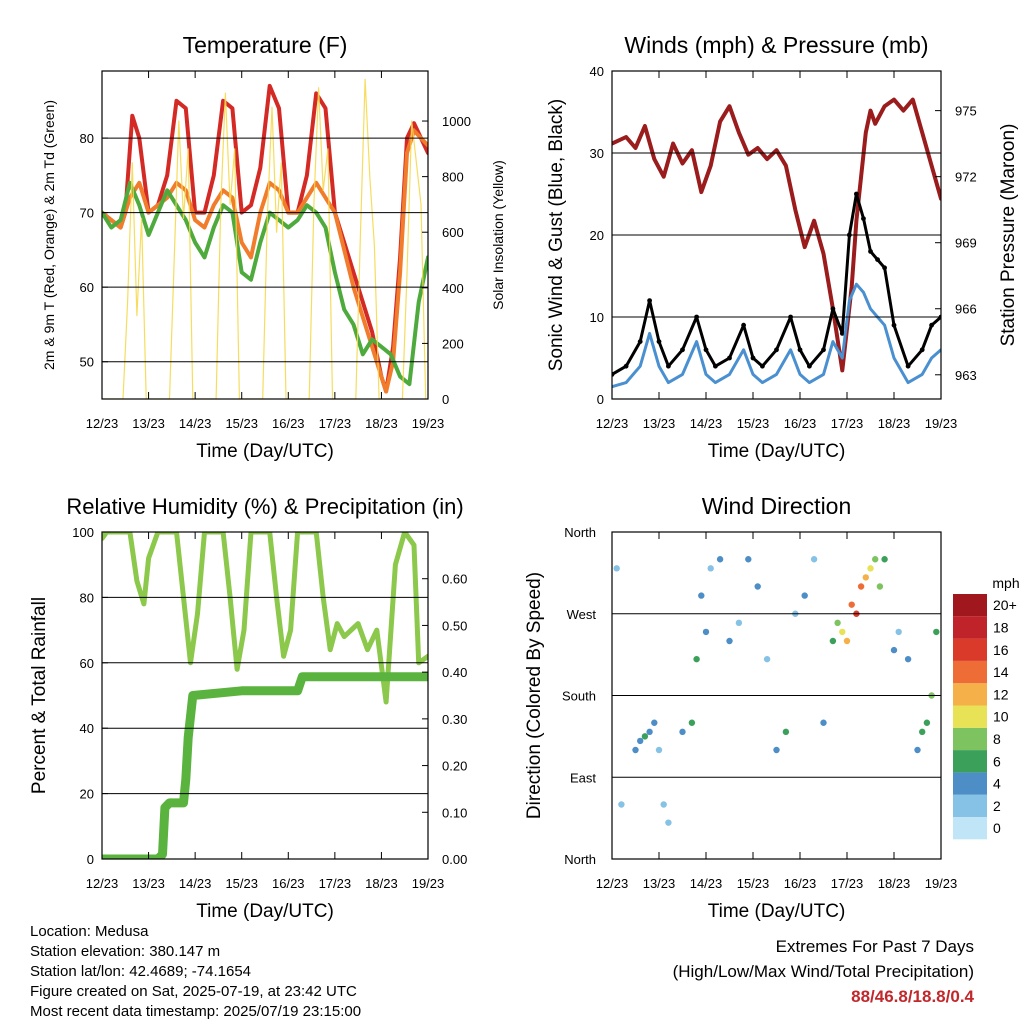 Image resolution: width=1024 pixels, height=1024 pixels. I want to click on plot-frame, so click(265, 695).